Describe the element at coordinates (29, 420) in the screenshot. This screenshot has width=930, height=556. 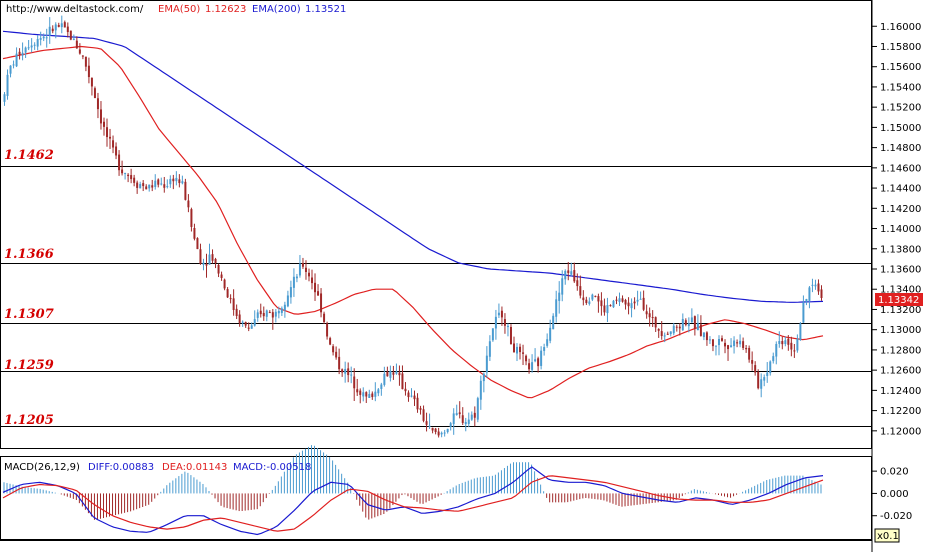
I see `level-label-5: 1.1205` at that location.